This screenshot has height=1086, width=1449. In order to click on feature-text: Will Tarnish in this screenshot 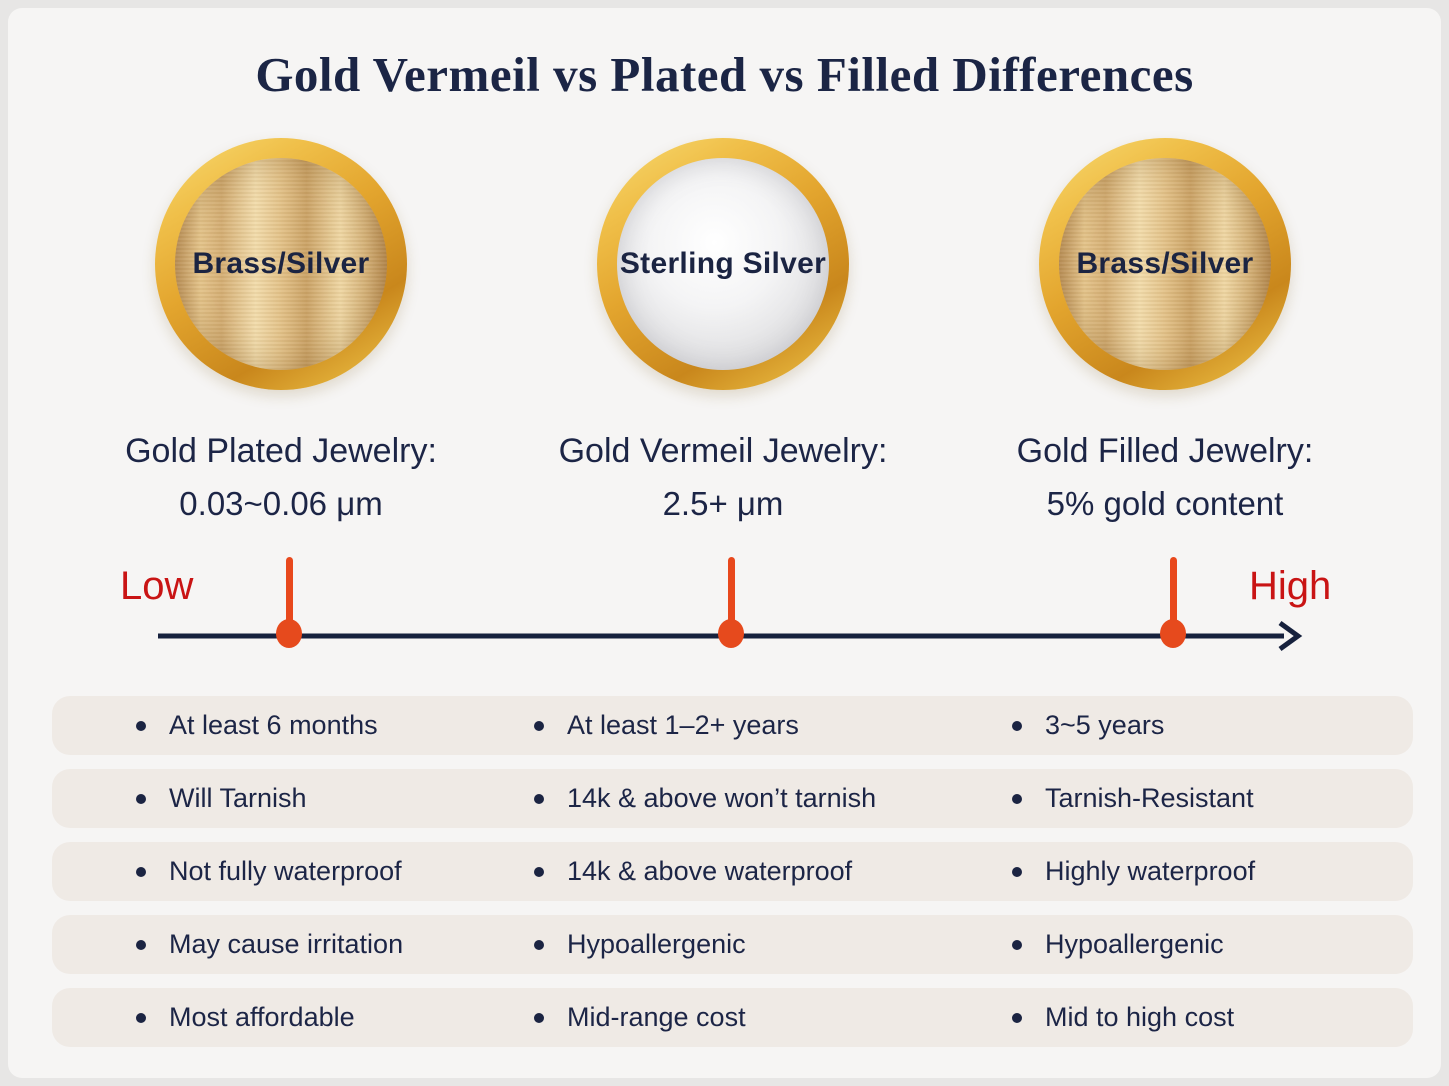, I will do `click(238, 798)`.